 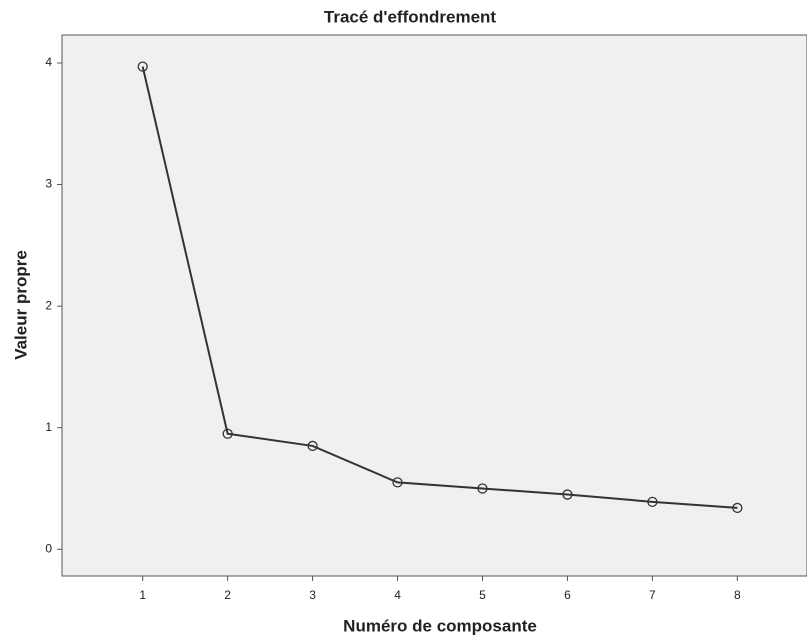 What do you see at coordinates (482, 595) in the screenshot?
I see `x-tick-label: 5` at bounding box center [482, 595].